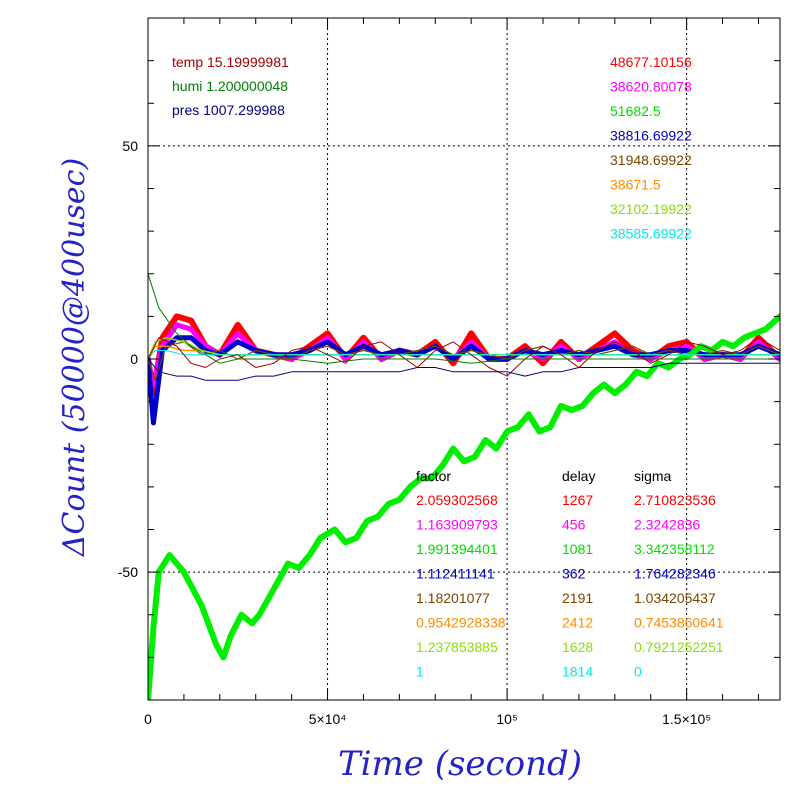  I want to click on fit-factor: 1.163909793, so click(457, 525).